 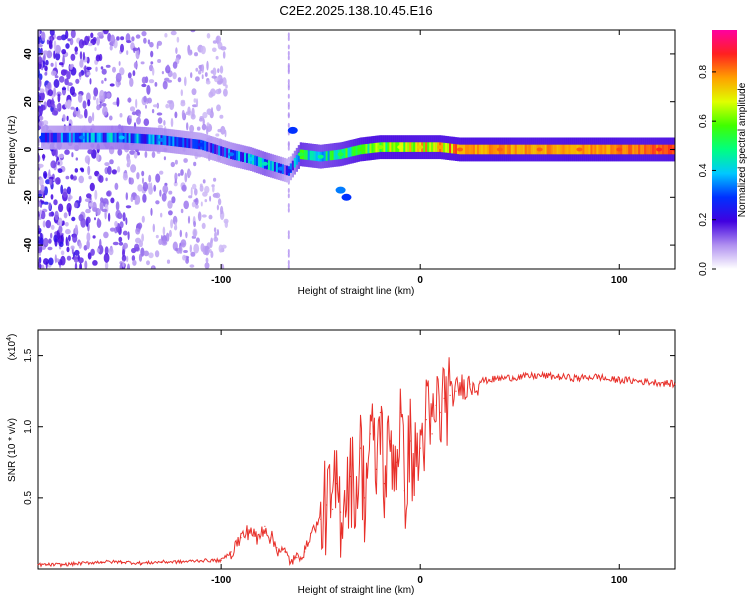 I want to click on snr-x-label: Height of straight line (km), so click(x=356, y=590).